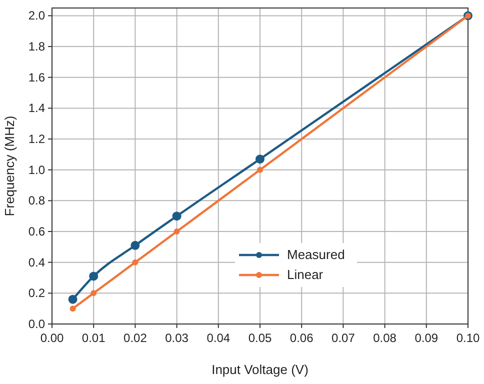 This screenshot has width=484, height=384. Describe the element at coordinates (37, 231) in the screenshot. I see `y-tick-label: 0.6` at that location.